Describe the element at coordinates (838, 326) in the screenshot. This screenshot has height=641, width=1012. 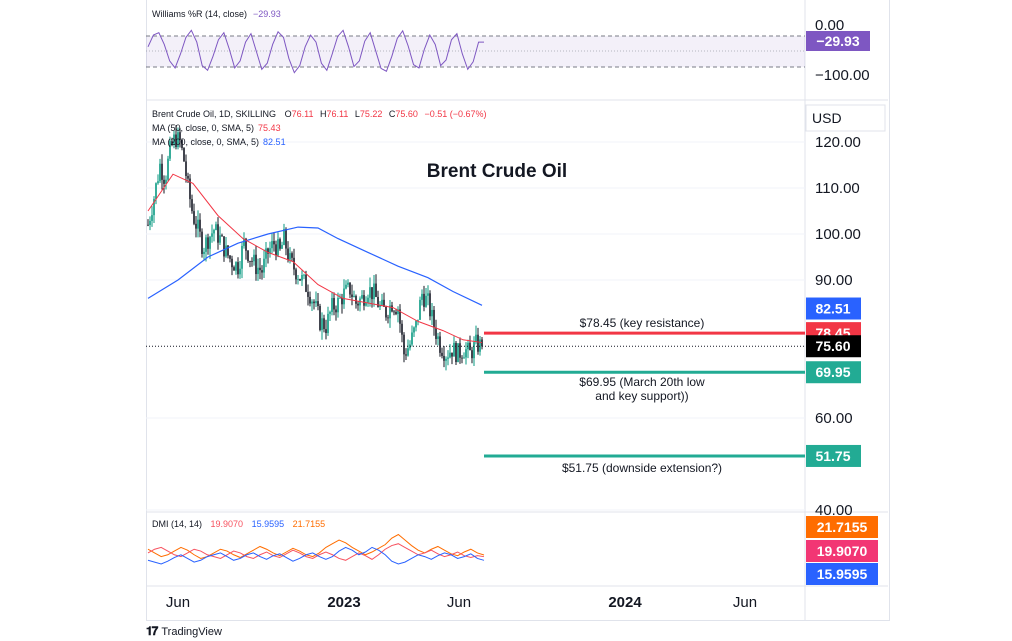
I see `price-axis-ticks: 120.00 110.00 100.00 90.00 60.00 40.00` at that location.